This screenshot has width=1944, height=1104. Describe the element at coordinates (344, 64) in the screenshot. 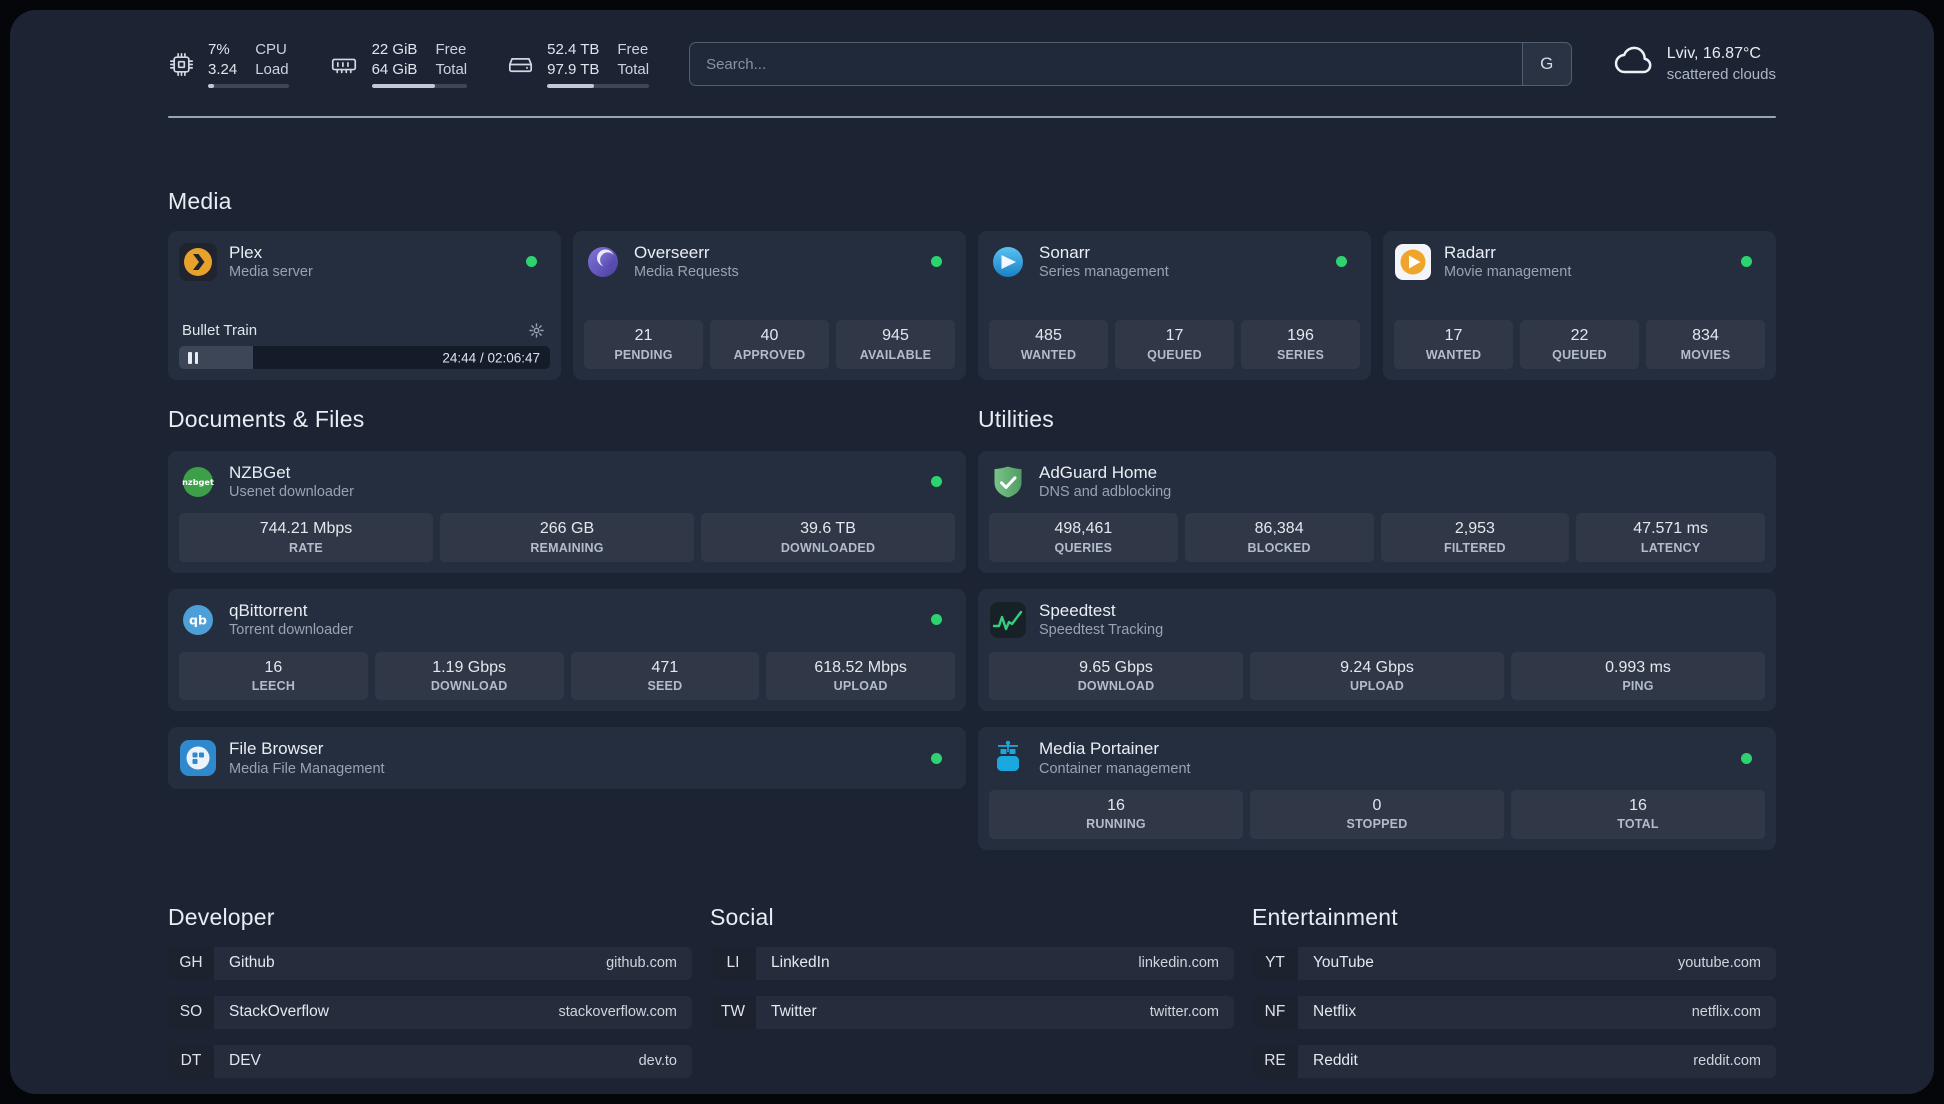

I see `memory-icon` at that location.